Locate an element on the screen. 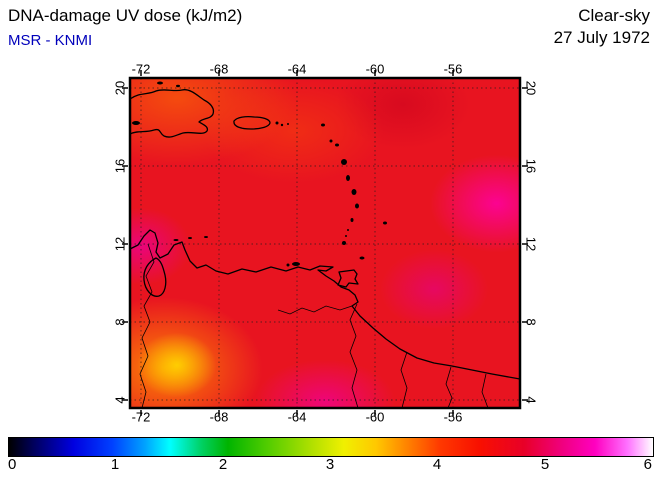 The height and width of the screenshot is (480, 660). coast-puerto-rico is located at coordinates (252, 122).